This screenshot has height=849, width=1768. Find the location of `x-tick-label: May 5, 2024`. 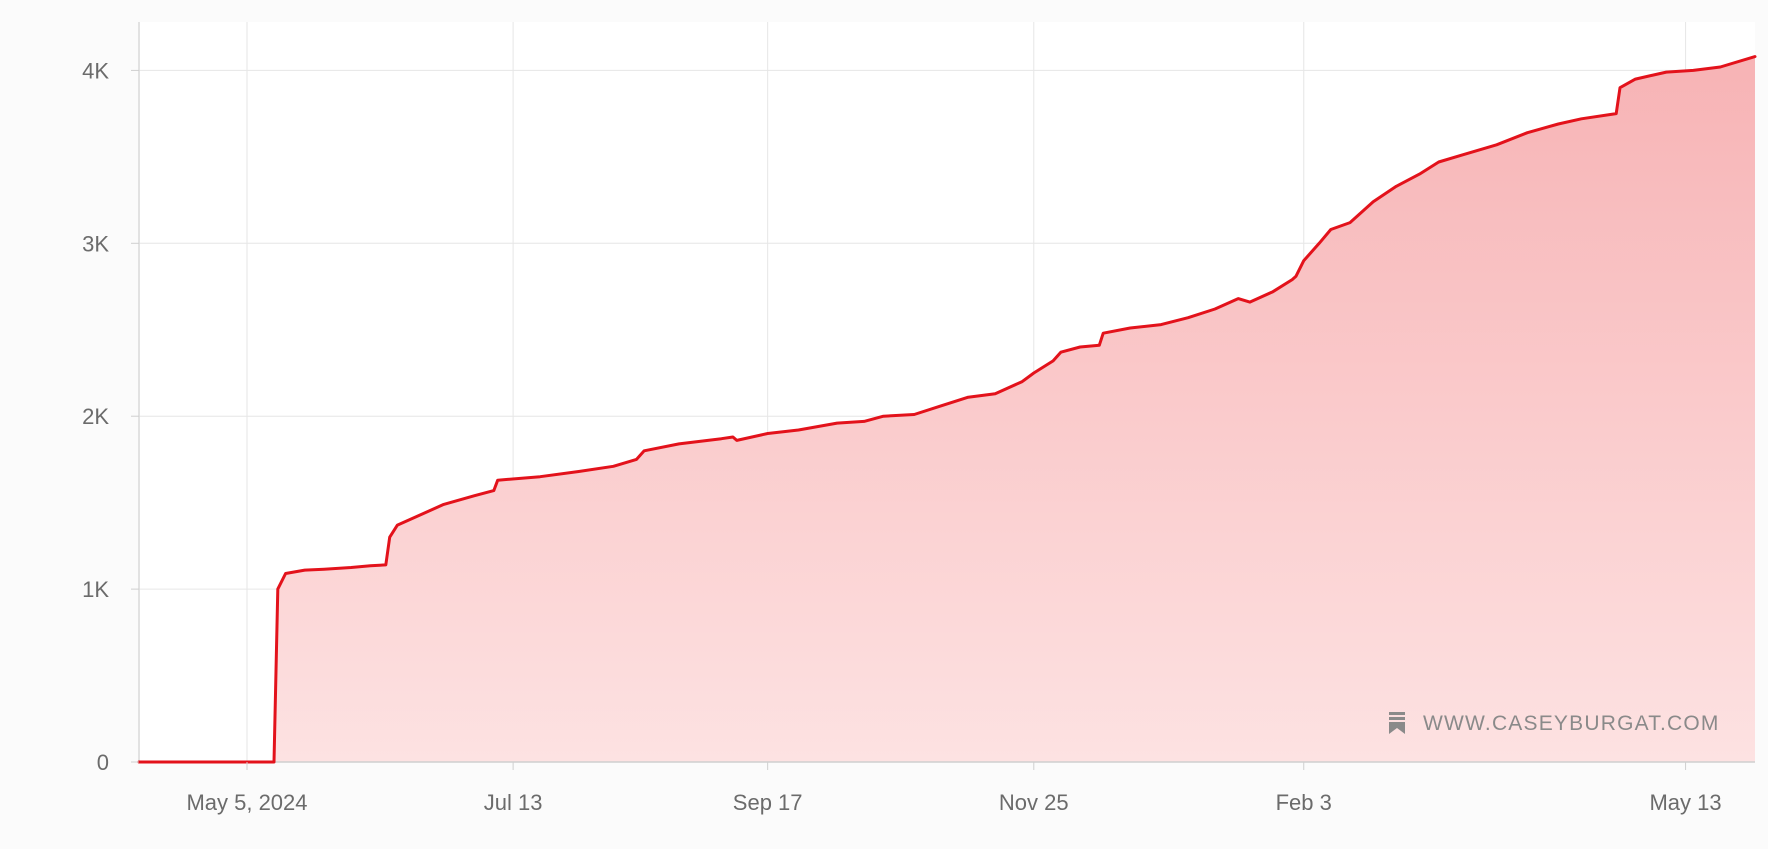

x-tick-label: May 5, 2024 is located at coordinates (246, 802).